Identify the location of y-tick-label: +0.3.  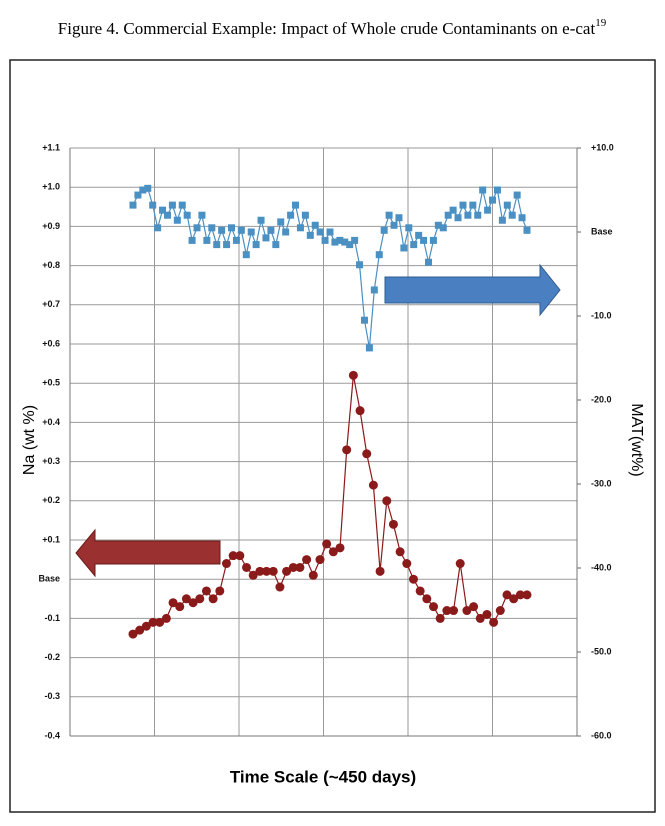
(51, 461).